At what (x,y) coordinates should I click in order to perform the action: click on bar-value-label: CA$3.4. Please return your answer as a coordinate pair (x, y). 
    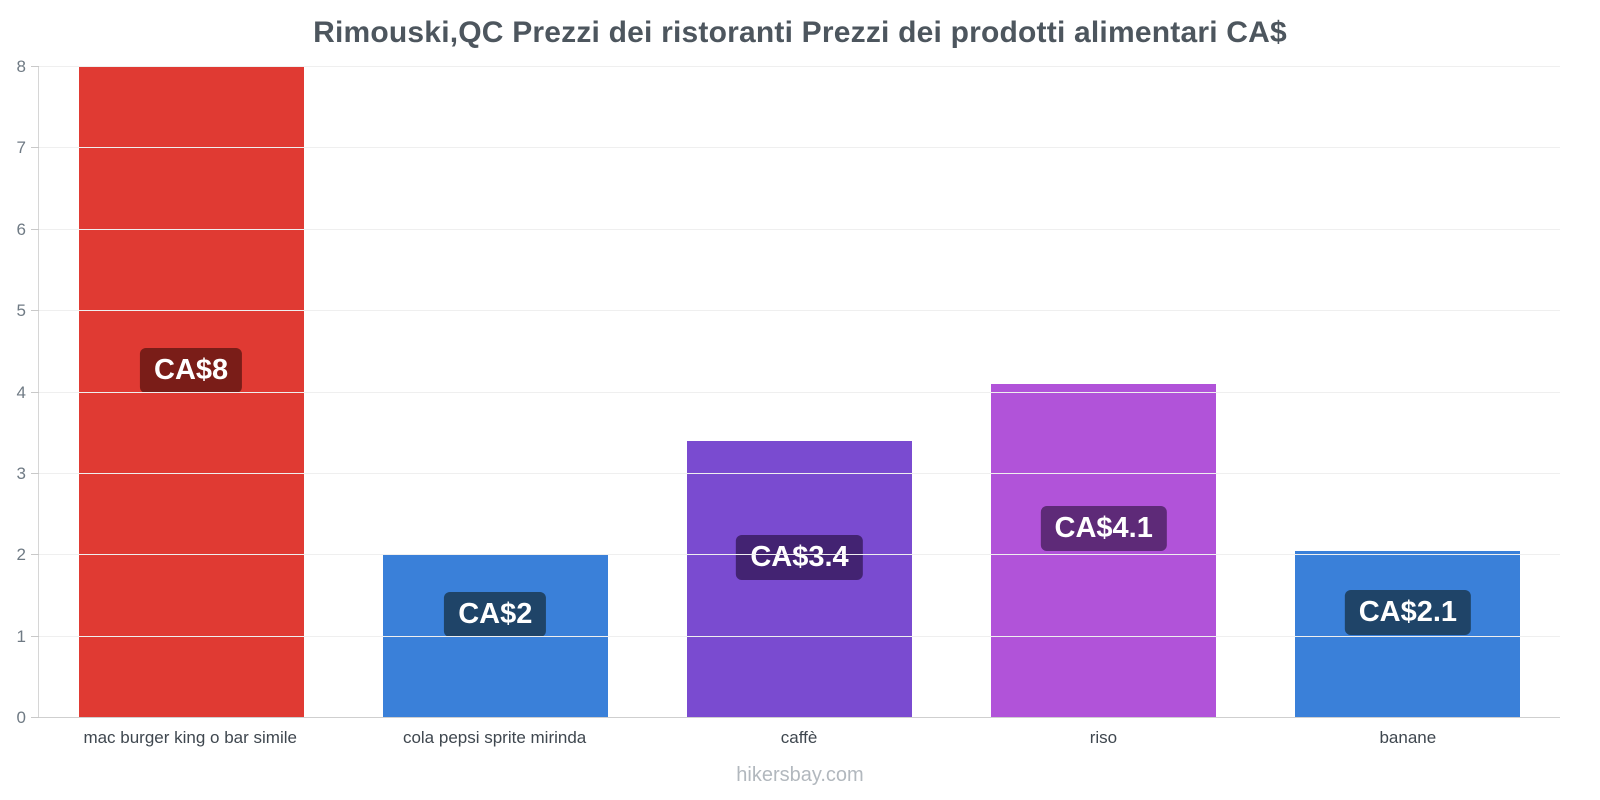
    Looking at the image, I should click on (799, 557).